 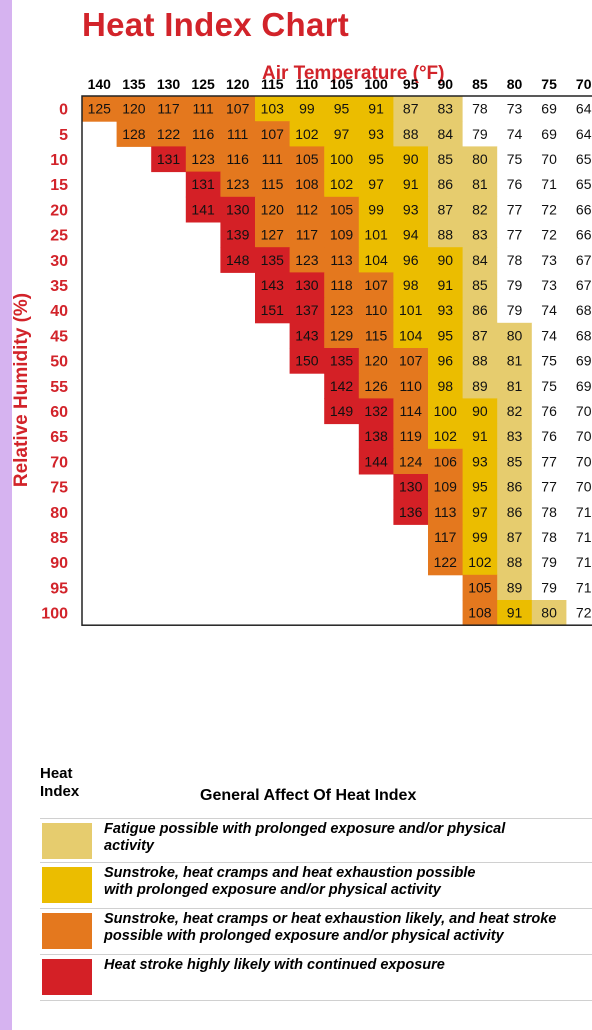 I want to click on cell-value-label: 75, so click(x=515, y=159).